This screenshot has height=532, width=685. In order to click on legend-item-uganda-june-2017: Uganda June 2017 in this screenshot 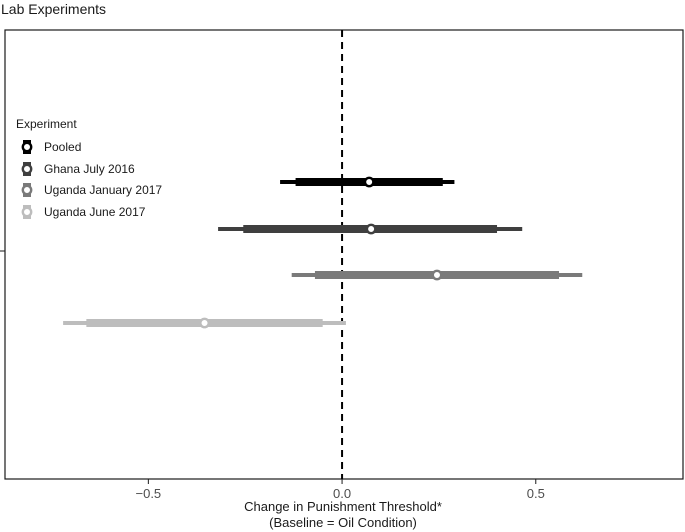, I will do `click(83, 212)`.